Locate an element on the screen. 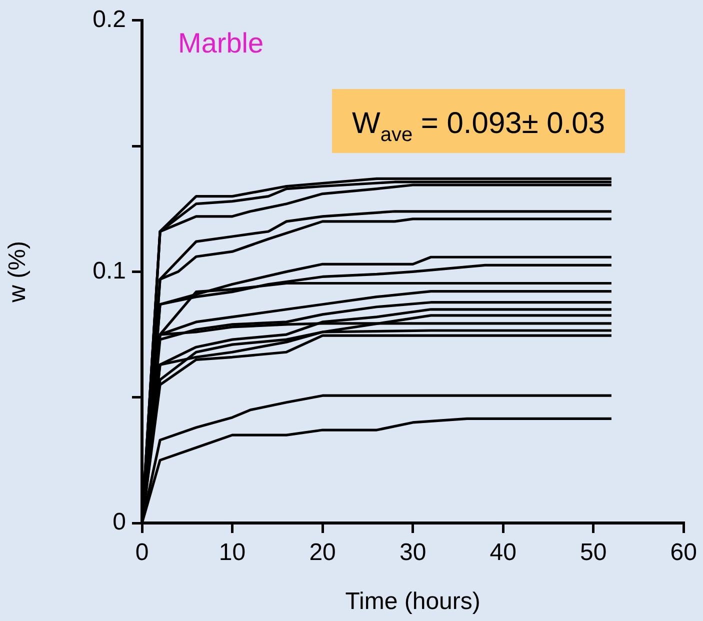 Image resolution: width=703 pixels, height=621 pixels. x-tick-label: 50 is located at coordinates (593, 552).